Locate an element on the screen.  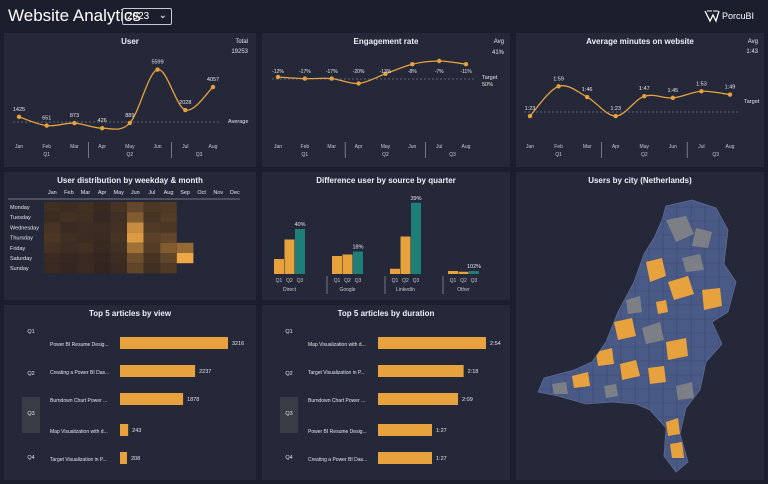
x-tick-label: Q2 is located at coordinates (463, 281).